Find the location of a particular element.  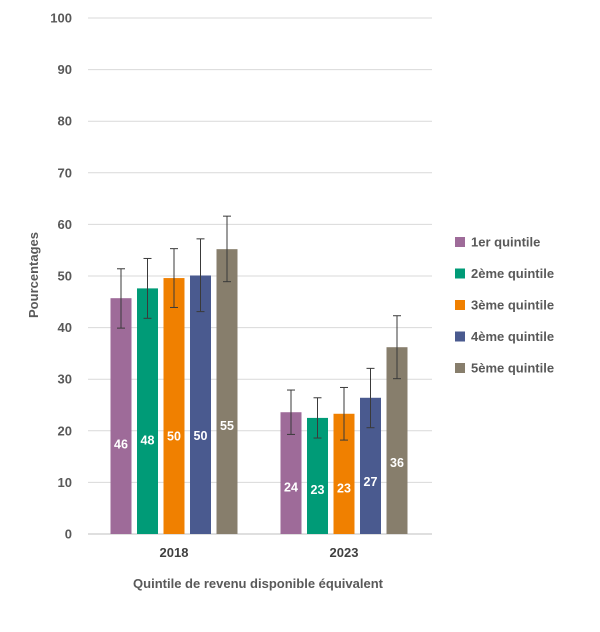

data-label: 24 is located at coordinates (291, 488).